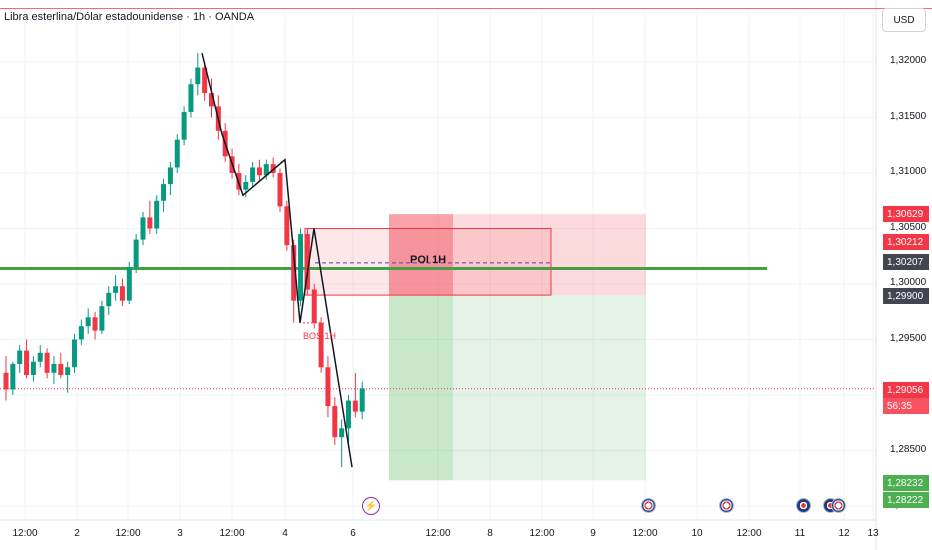 This screenshot has width=932, height=550. What do you see at coordinates (908, 227) in the screenshot?
I see `price-tick-label: 1,30500` at bounding box center [908, 227].